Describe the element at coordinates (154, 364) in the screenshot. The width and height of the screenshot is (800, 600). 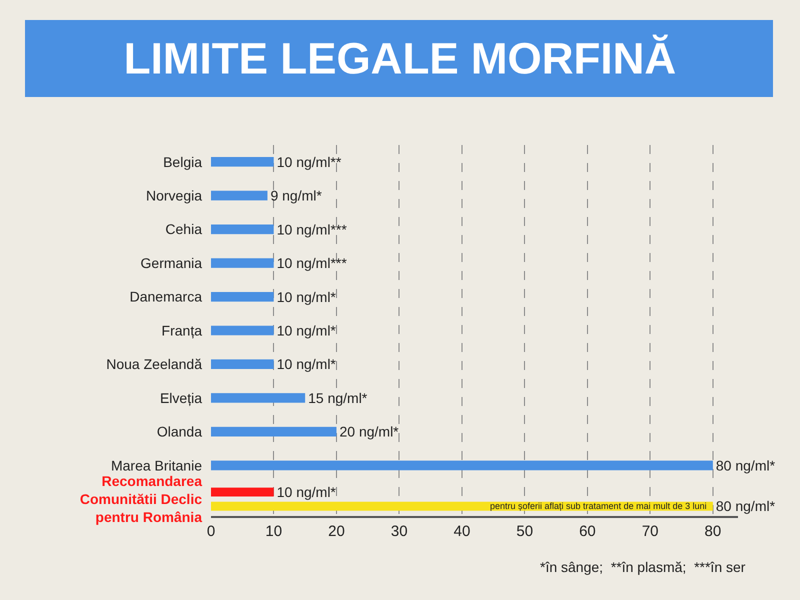
I see `y-tick-label: Noua Zeelandă` at that location.